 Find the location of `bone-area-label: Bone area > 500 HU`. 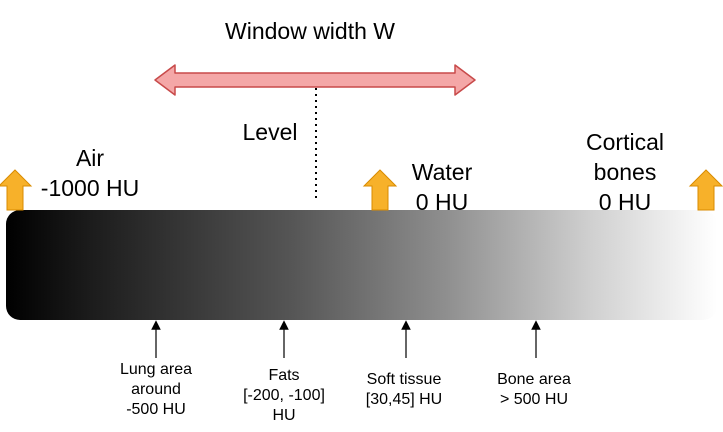

bone-area-label: Bone area > 500 HU is located at coordinates (534, 390).